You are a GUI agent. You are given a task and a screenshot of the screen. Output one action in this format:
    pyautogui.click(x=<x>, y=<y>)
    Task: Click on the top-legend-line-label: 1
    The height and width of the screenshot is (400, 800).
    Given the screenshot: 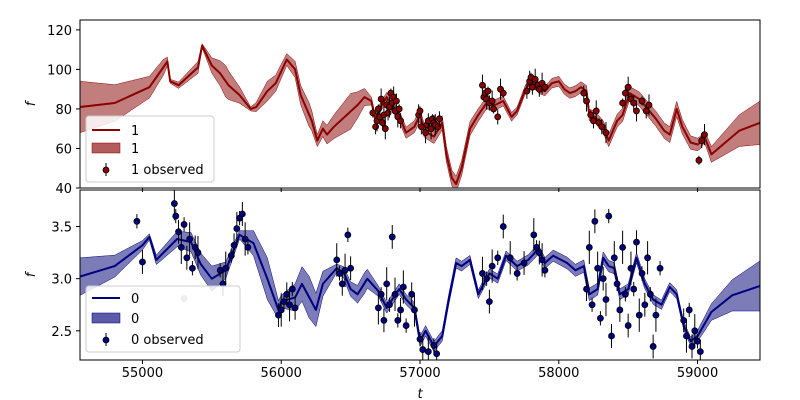 What is the action you would take?
    pyautogui.click(x=135, y=131)
    